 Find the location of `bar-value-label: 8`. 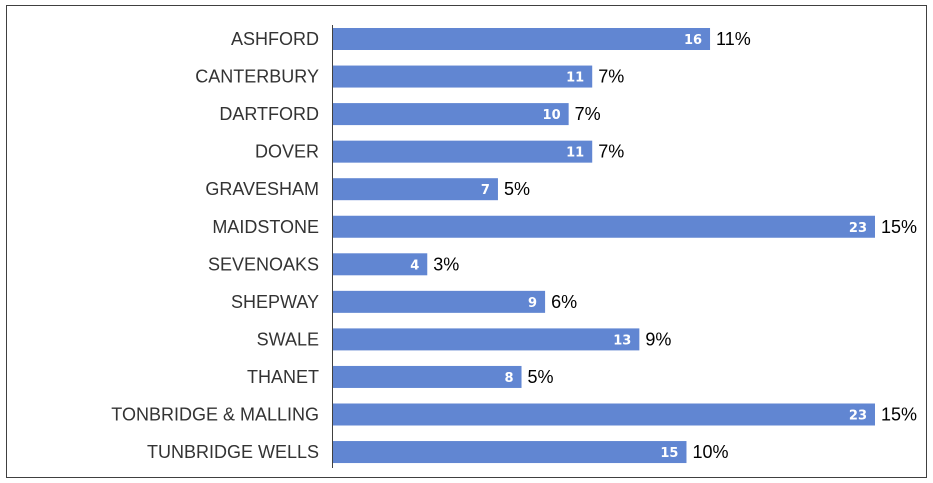

bar-value-label: 8 is located at coordinates (508, 378).